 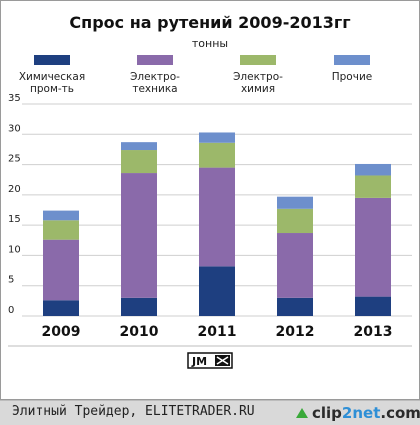 I want to click on y-tick-label: 0, so click(x=11, y=310).